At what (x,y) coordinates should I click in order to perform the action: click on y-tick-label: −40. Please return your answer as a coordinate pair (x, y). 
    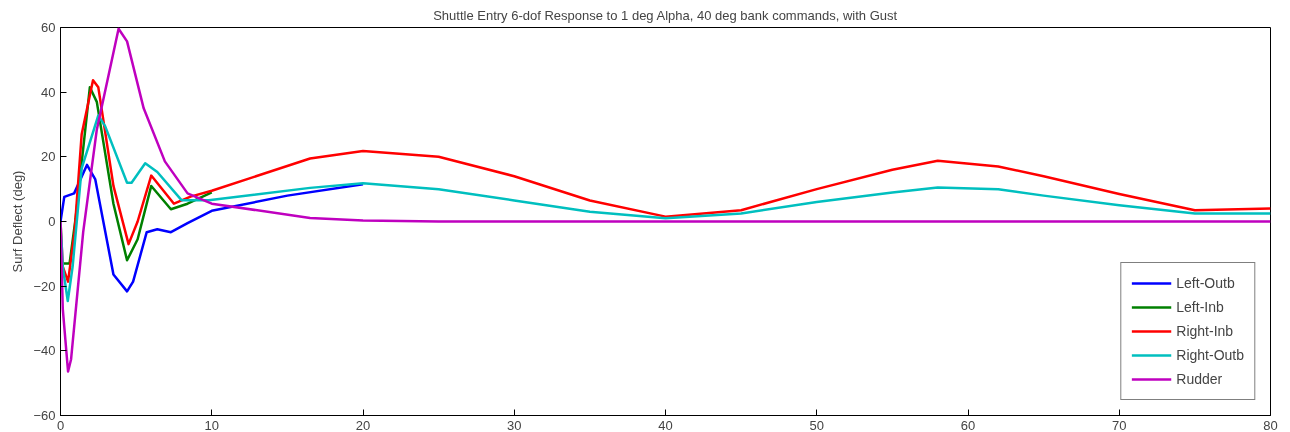
    Looking at the image, I should click on (44, 351).